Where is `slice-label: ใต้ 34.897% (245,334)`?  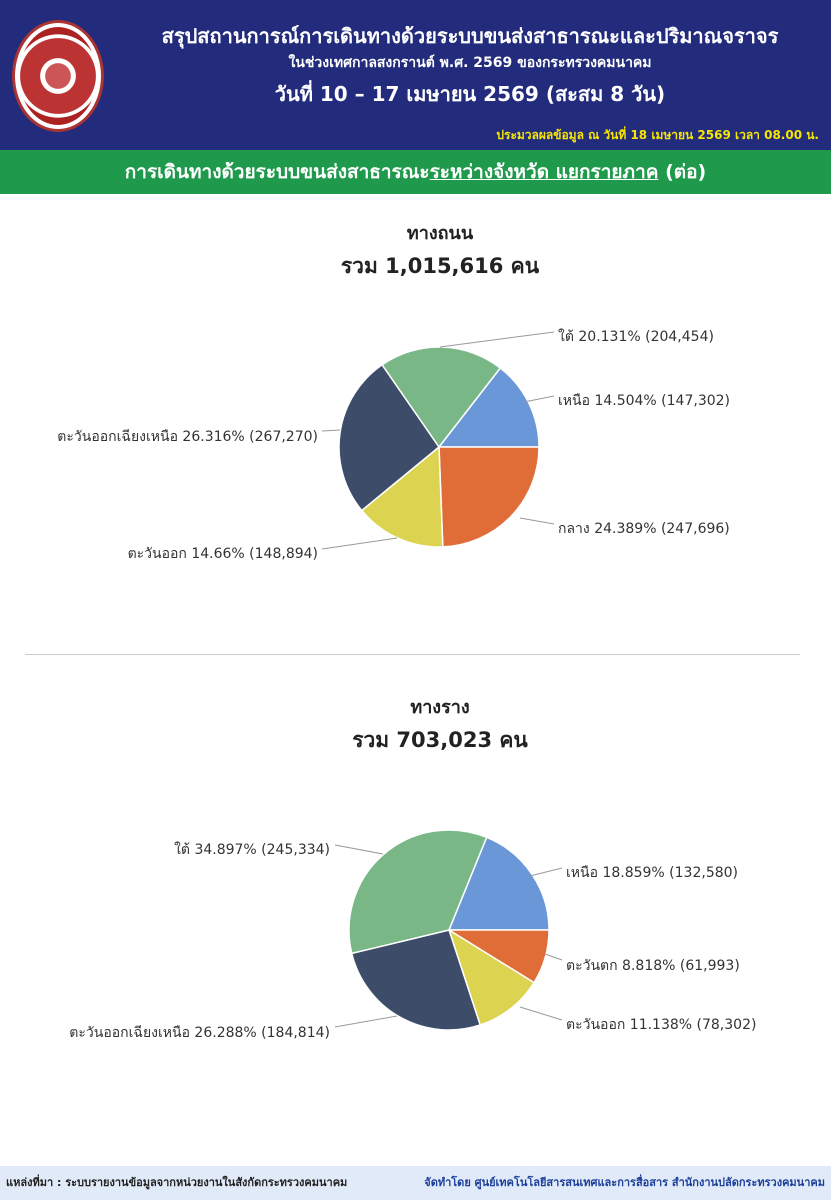
slice-label: ใต้ 34.897% (245,334) is located at coordinates (252, 849).